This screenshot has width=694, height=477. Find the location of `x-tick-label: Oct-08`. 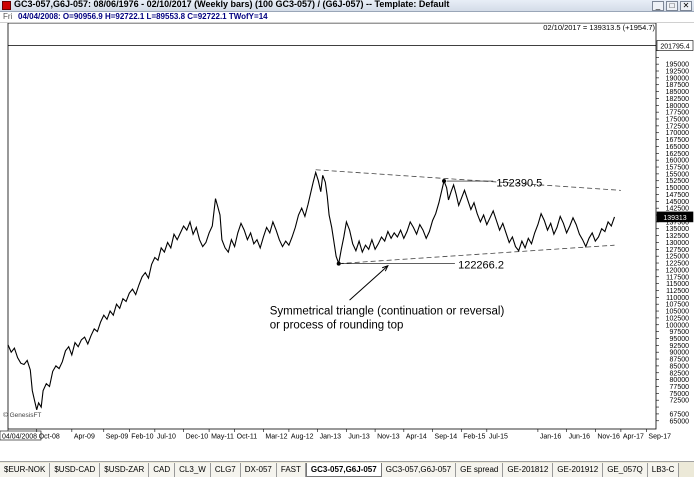

x-tick-label: Oct-08 is located at coordinates (49, 437).